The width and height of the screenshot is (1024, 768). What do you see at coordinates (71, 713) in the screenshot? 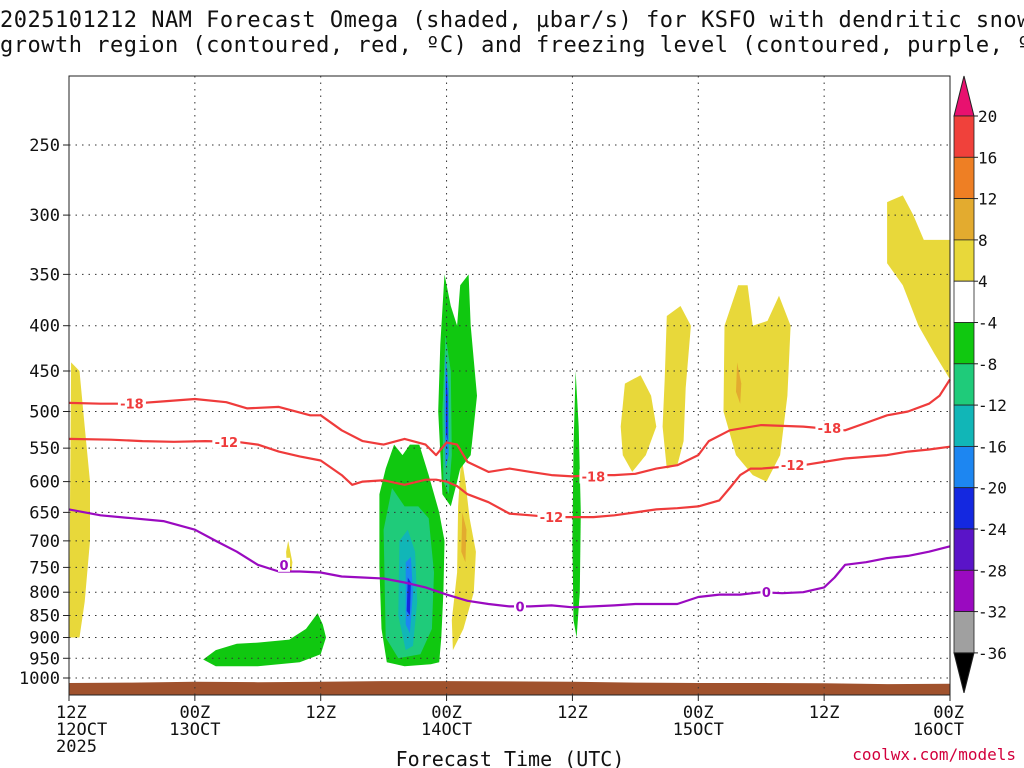
I see `x-tick-label-0-1: 12Z` at bounding box center [71, 713].